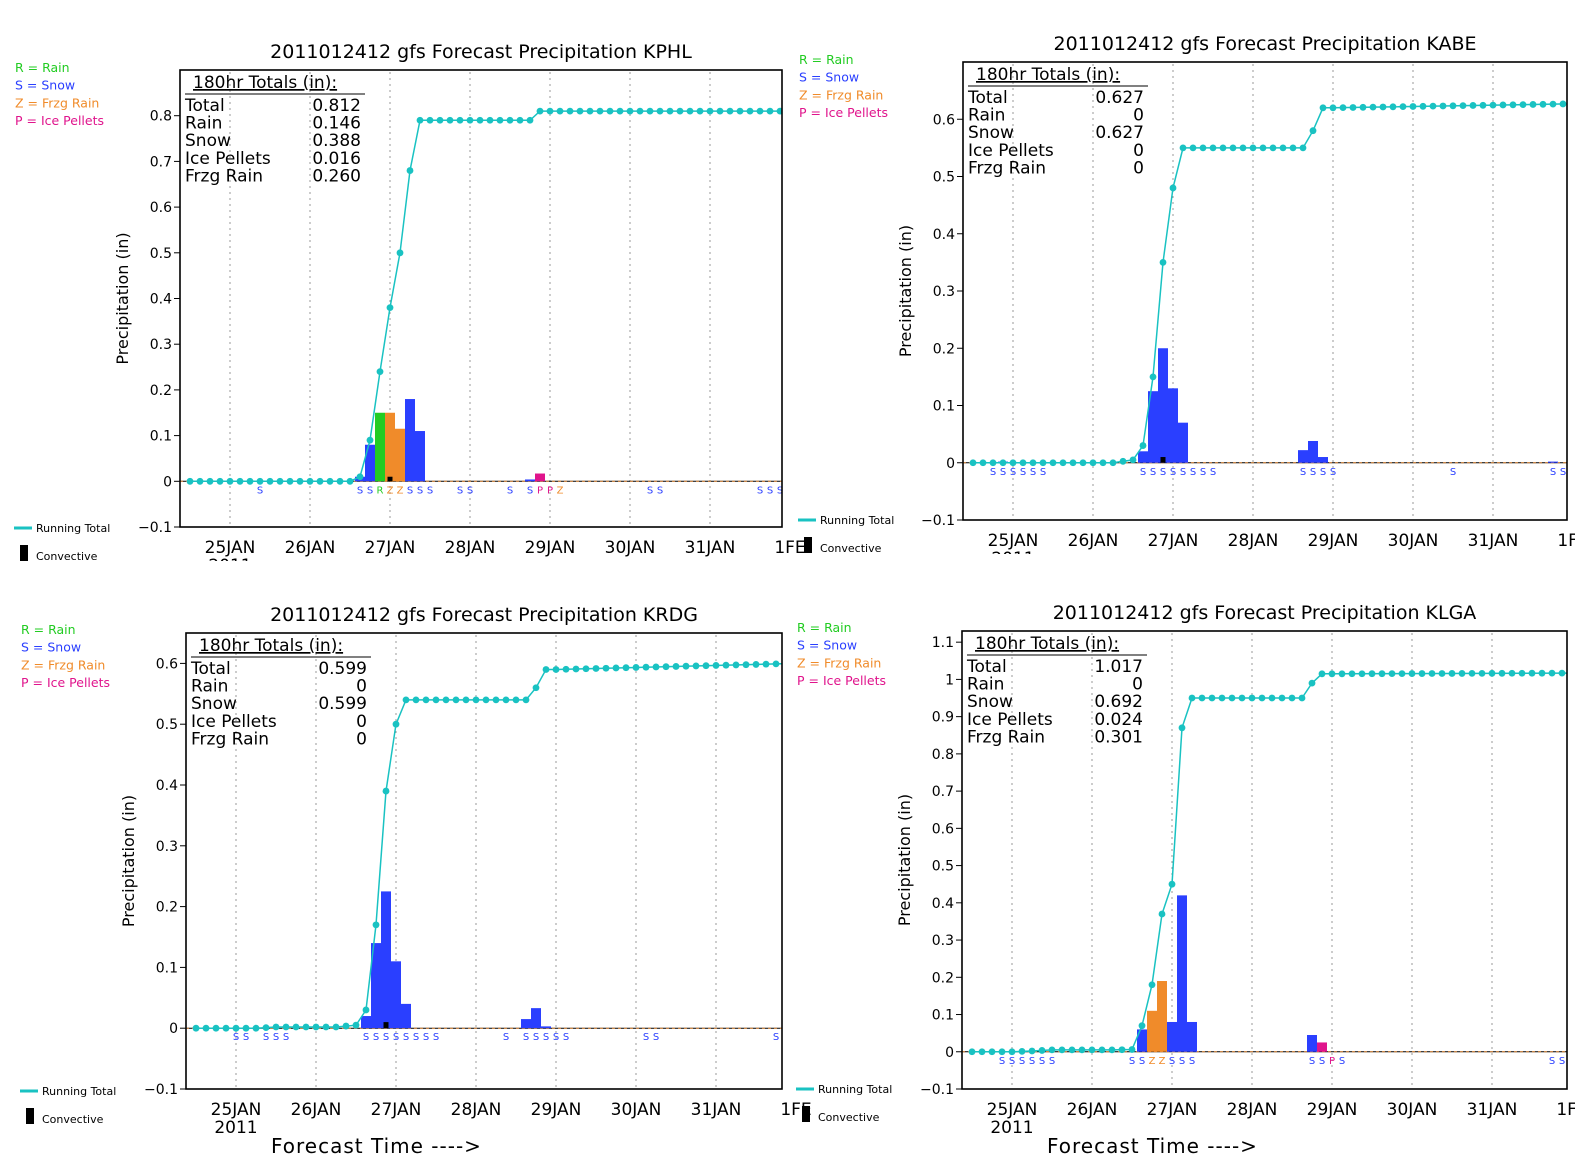  What do you see at coordinates (944, 120) in the screenshot?
I see `y-tick-label: 0.6` at bounding box center [944, 120].